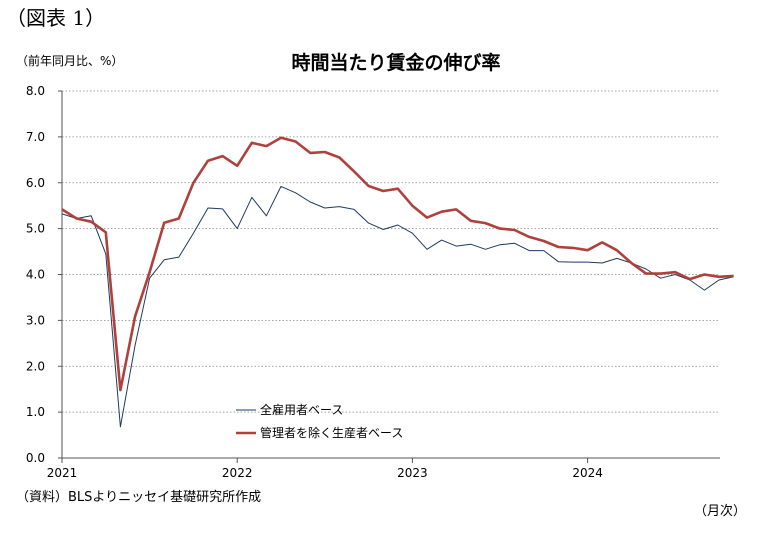 The image size is (772, 533). Describe the element at coordinates (35, 275) in the screenshot. I see `y-tick-label: 4.0` at that location.